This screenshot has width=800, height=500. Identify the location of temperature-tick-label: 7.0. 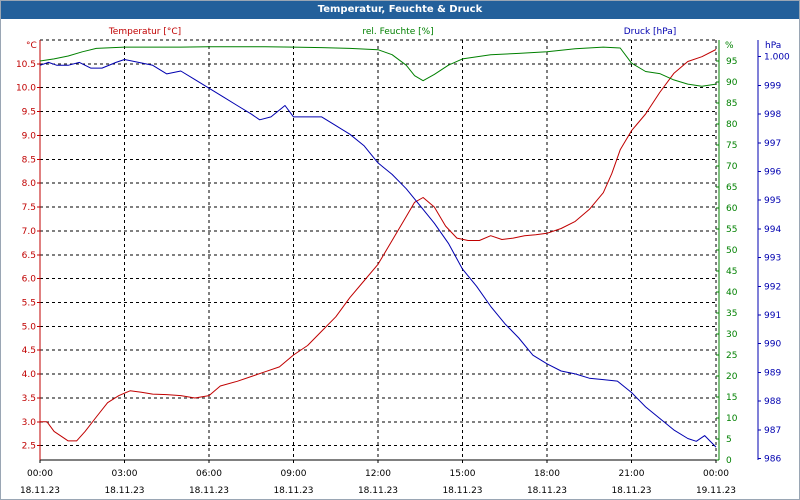
(29, 232).